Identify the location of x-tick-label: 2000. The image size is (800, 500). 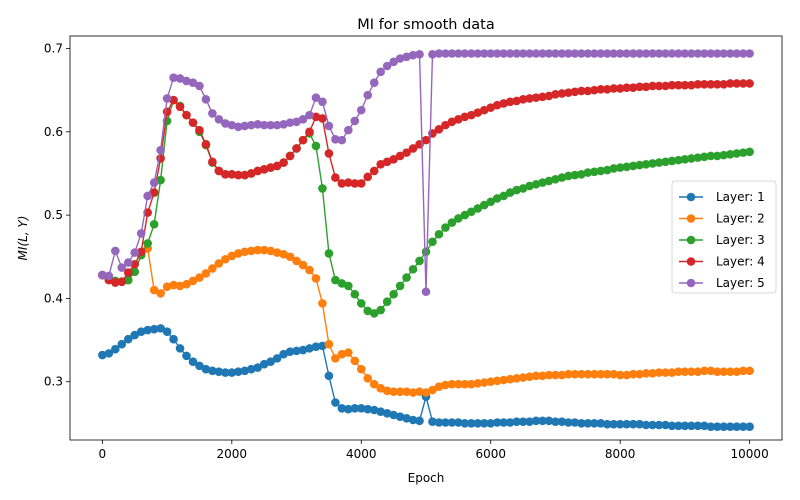
(232, 454).